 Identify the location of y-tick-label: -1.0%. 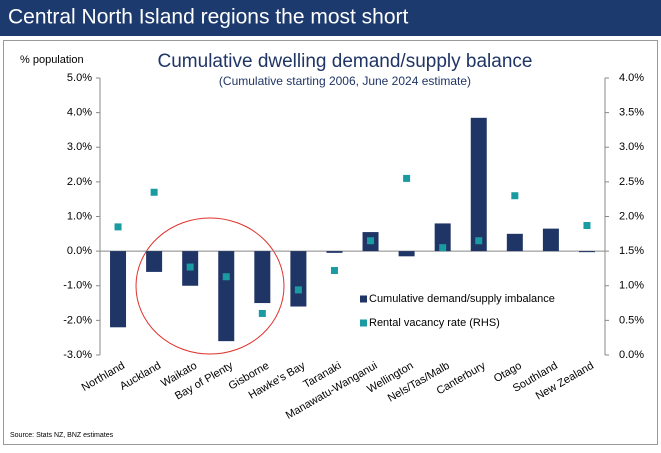
(77, 286).